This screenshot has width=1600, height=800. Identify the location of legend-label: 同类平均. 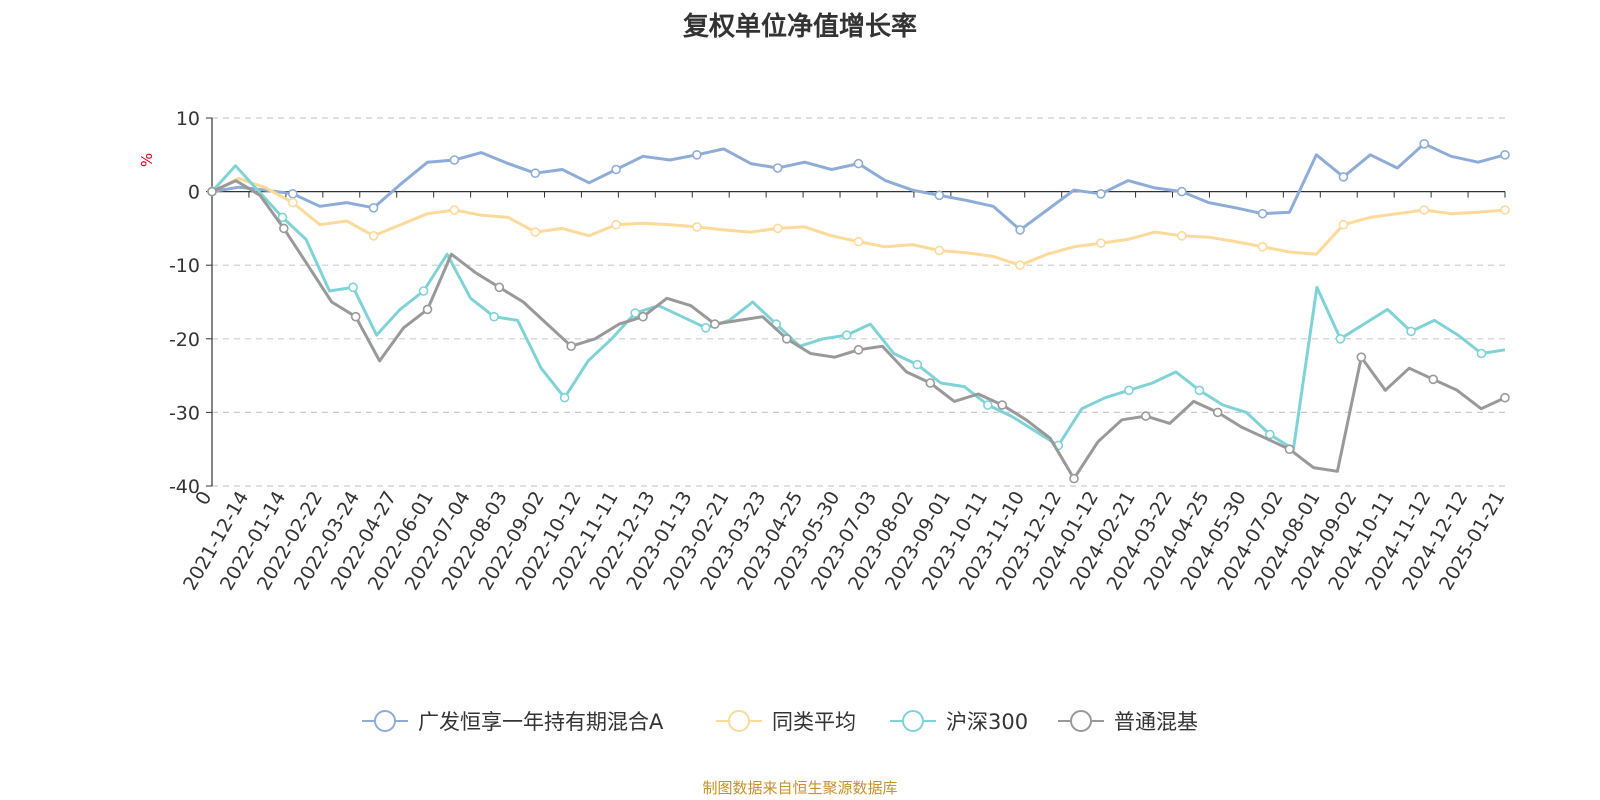
(814, 722).